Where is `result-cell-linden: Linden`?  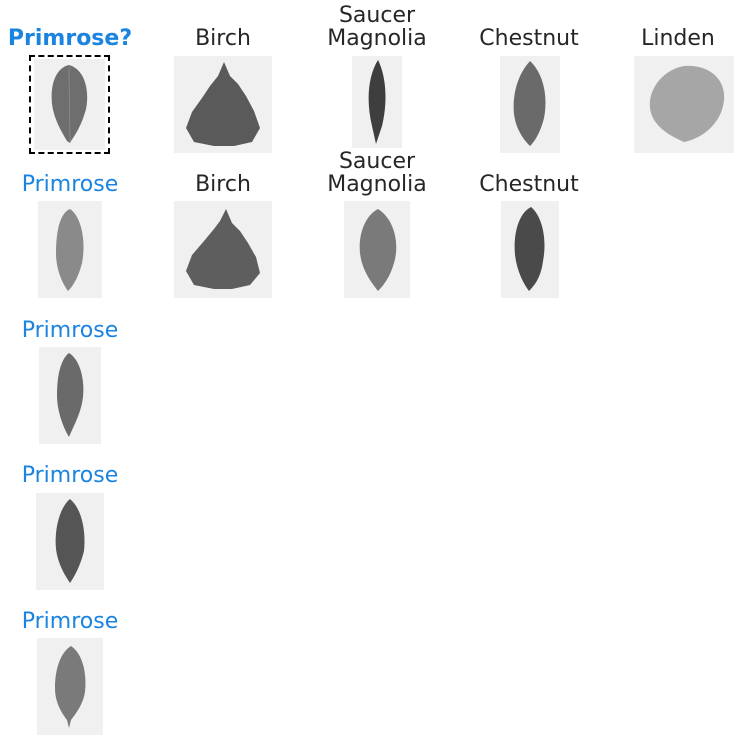
result-cell-linden: Linden is located at coordinates (678, 80).